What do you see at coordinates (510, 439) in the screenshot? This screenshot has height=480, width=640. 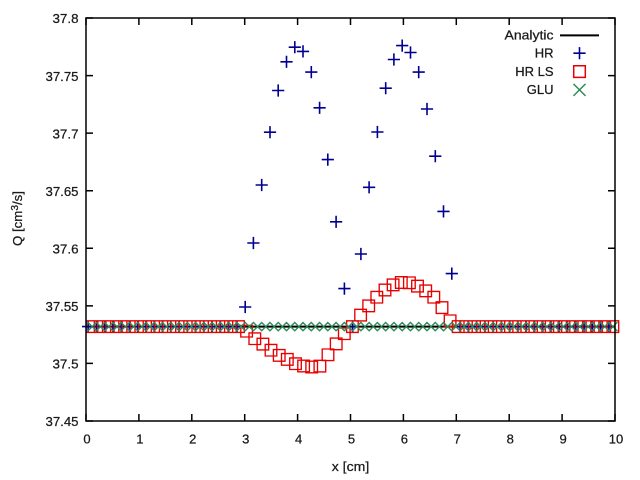 I see `svg-text: 8` at bounding box center [510, 439].